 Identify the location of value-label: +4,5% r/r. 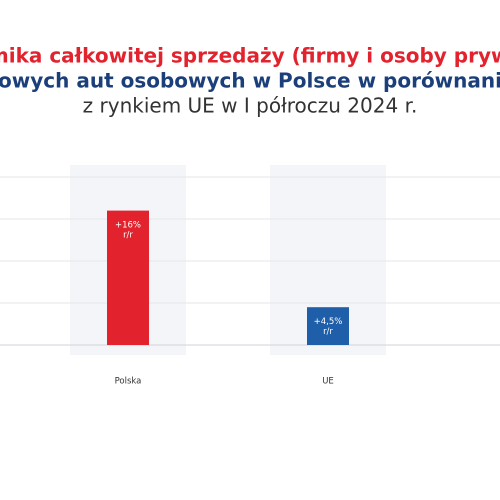
(328, 327).